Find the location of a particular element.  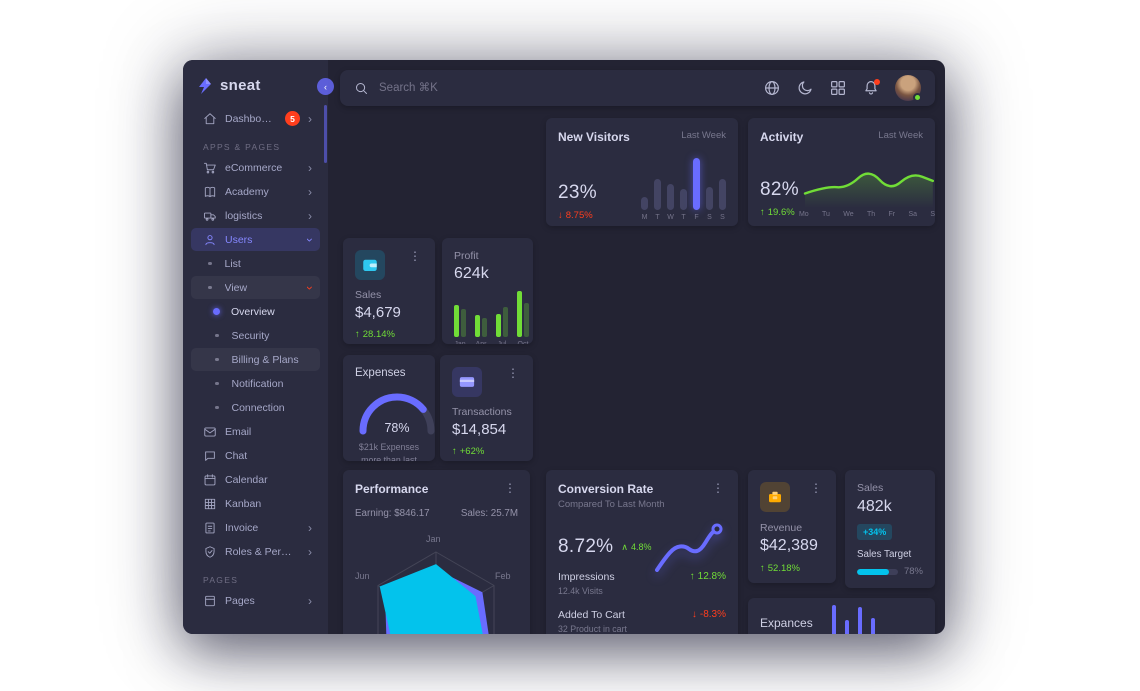

activity-value: 82% is located at coordinates (779, 189).